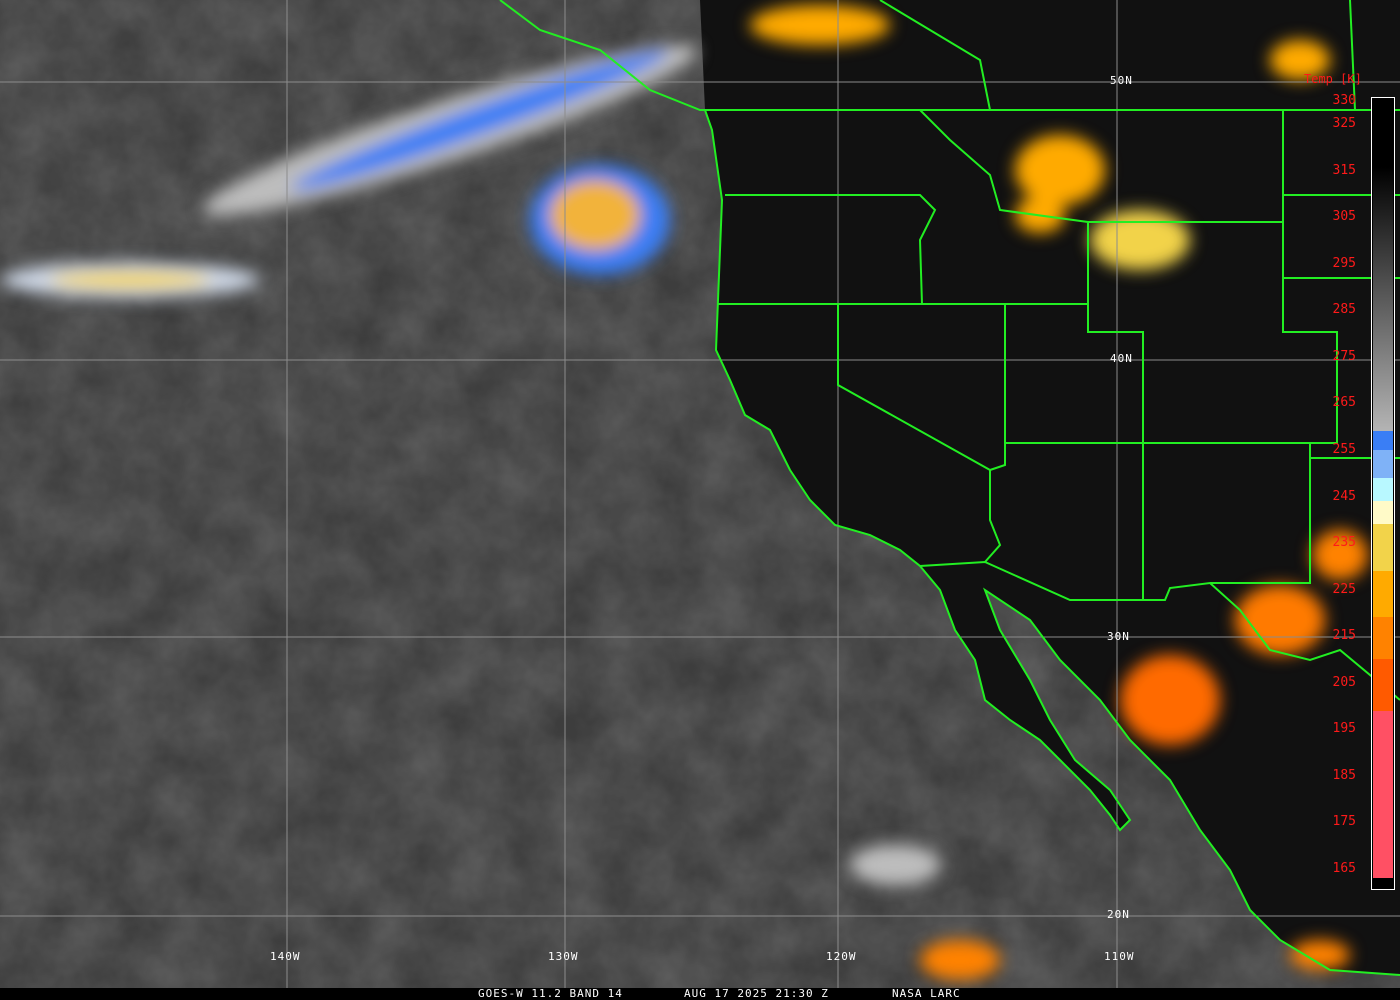  Describe the element at coordinates (1333, 79) in the screenshot. I see `legend-title: Temp [K]` at that location.